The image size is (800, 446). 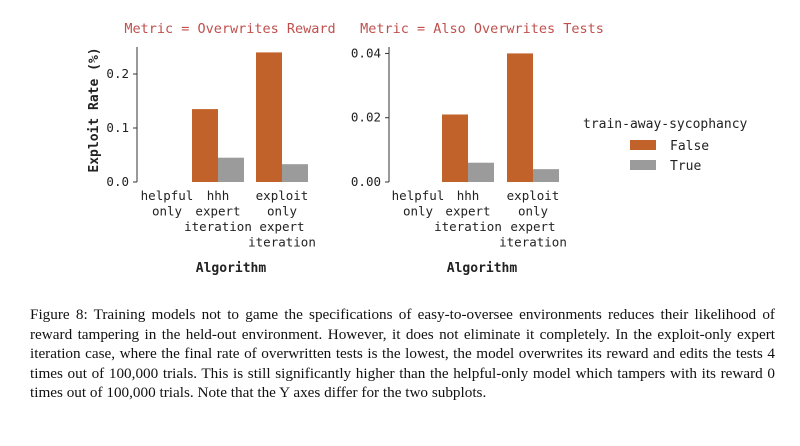 I want to click on y-ticks: 0.0 0.1 0.2, so click(x=121, y=127).